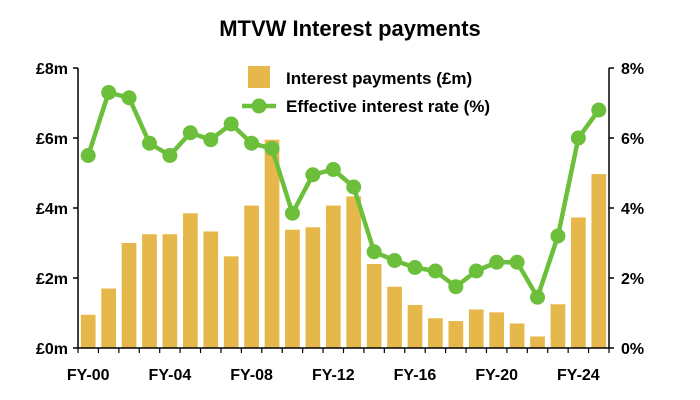 The height and width of the screenshot is (400, 700). I want to click on x-tick-label: FY-04, so click(170, 375).